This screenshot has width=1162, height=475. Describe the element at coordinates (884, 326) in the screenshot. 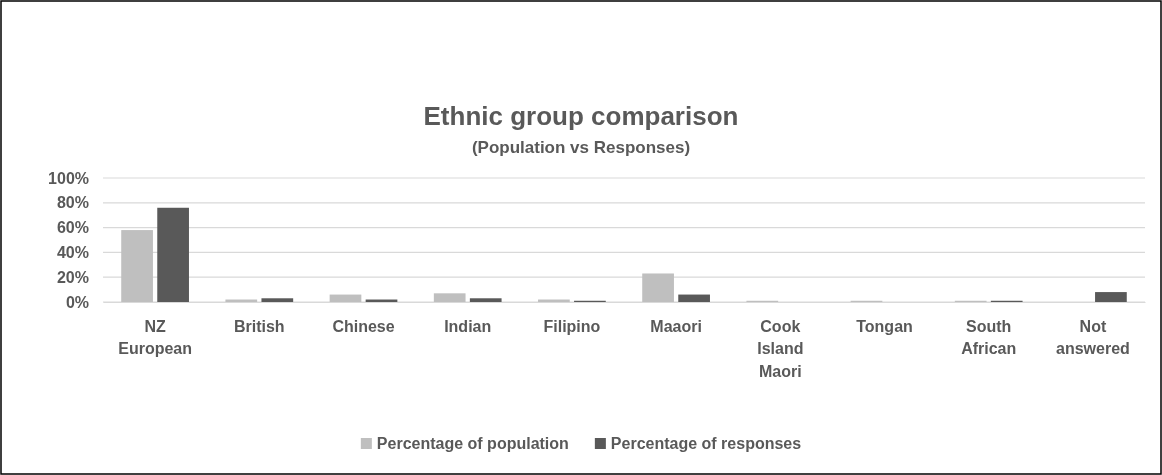

I see `x-tick-label: Tongan` at that location.